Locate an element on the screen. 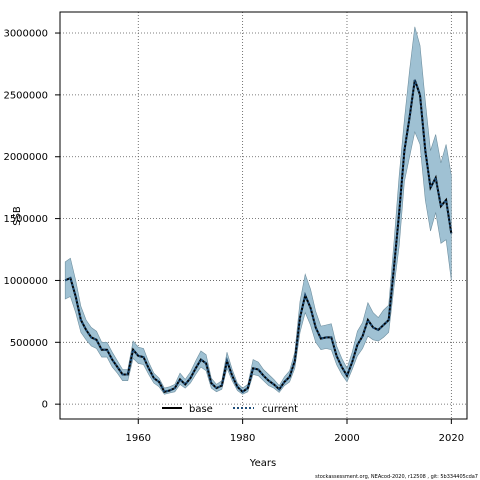  y-tick-label: 1000000 is located at coordinates (25, 281).